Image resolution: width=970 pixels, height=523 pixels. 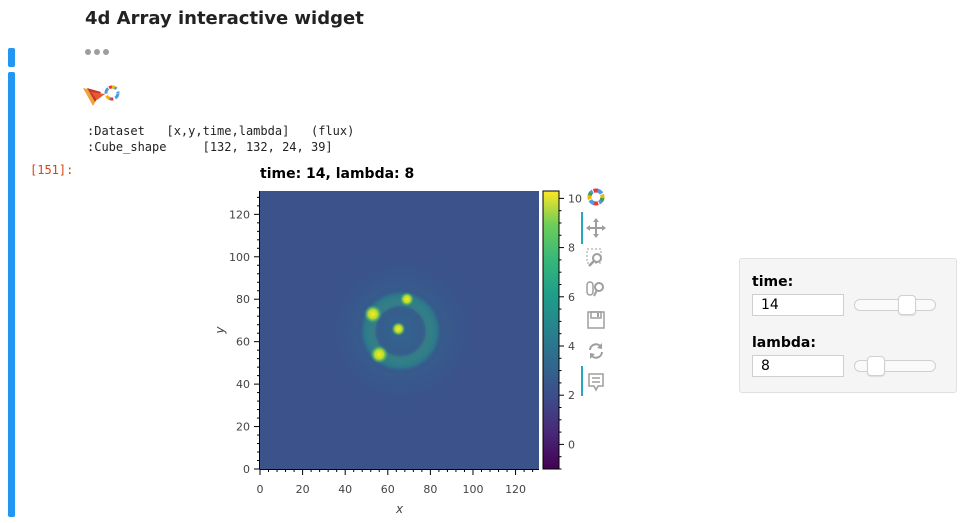 I want to click on x-tick-label: 100, so click(x=472, y=489).